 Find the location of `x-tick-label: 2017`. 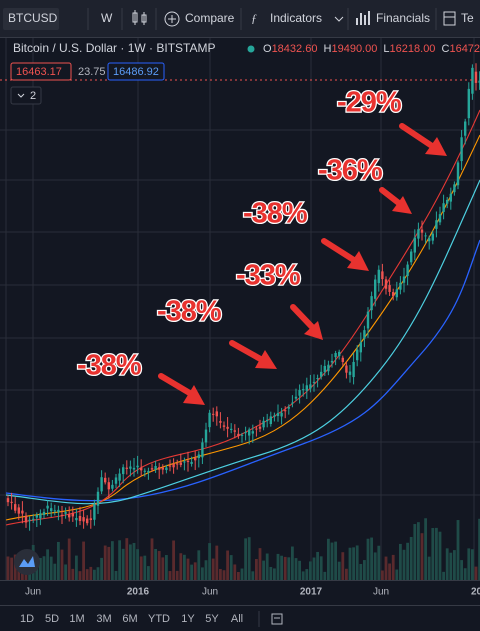

x-tick-label: 2017 is located at coordinates (311, 592).